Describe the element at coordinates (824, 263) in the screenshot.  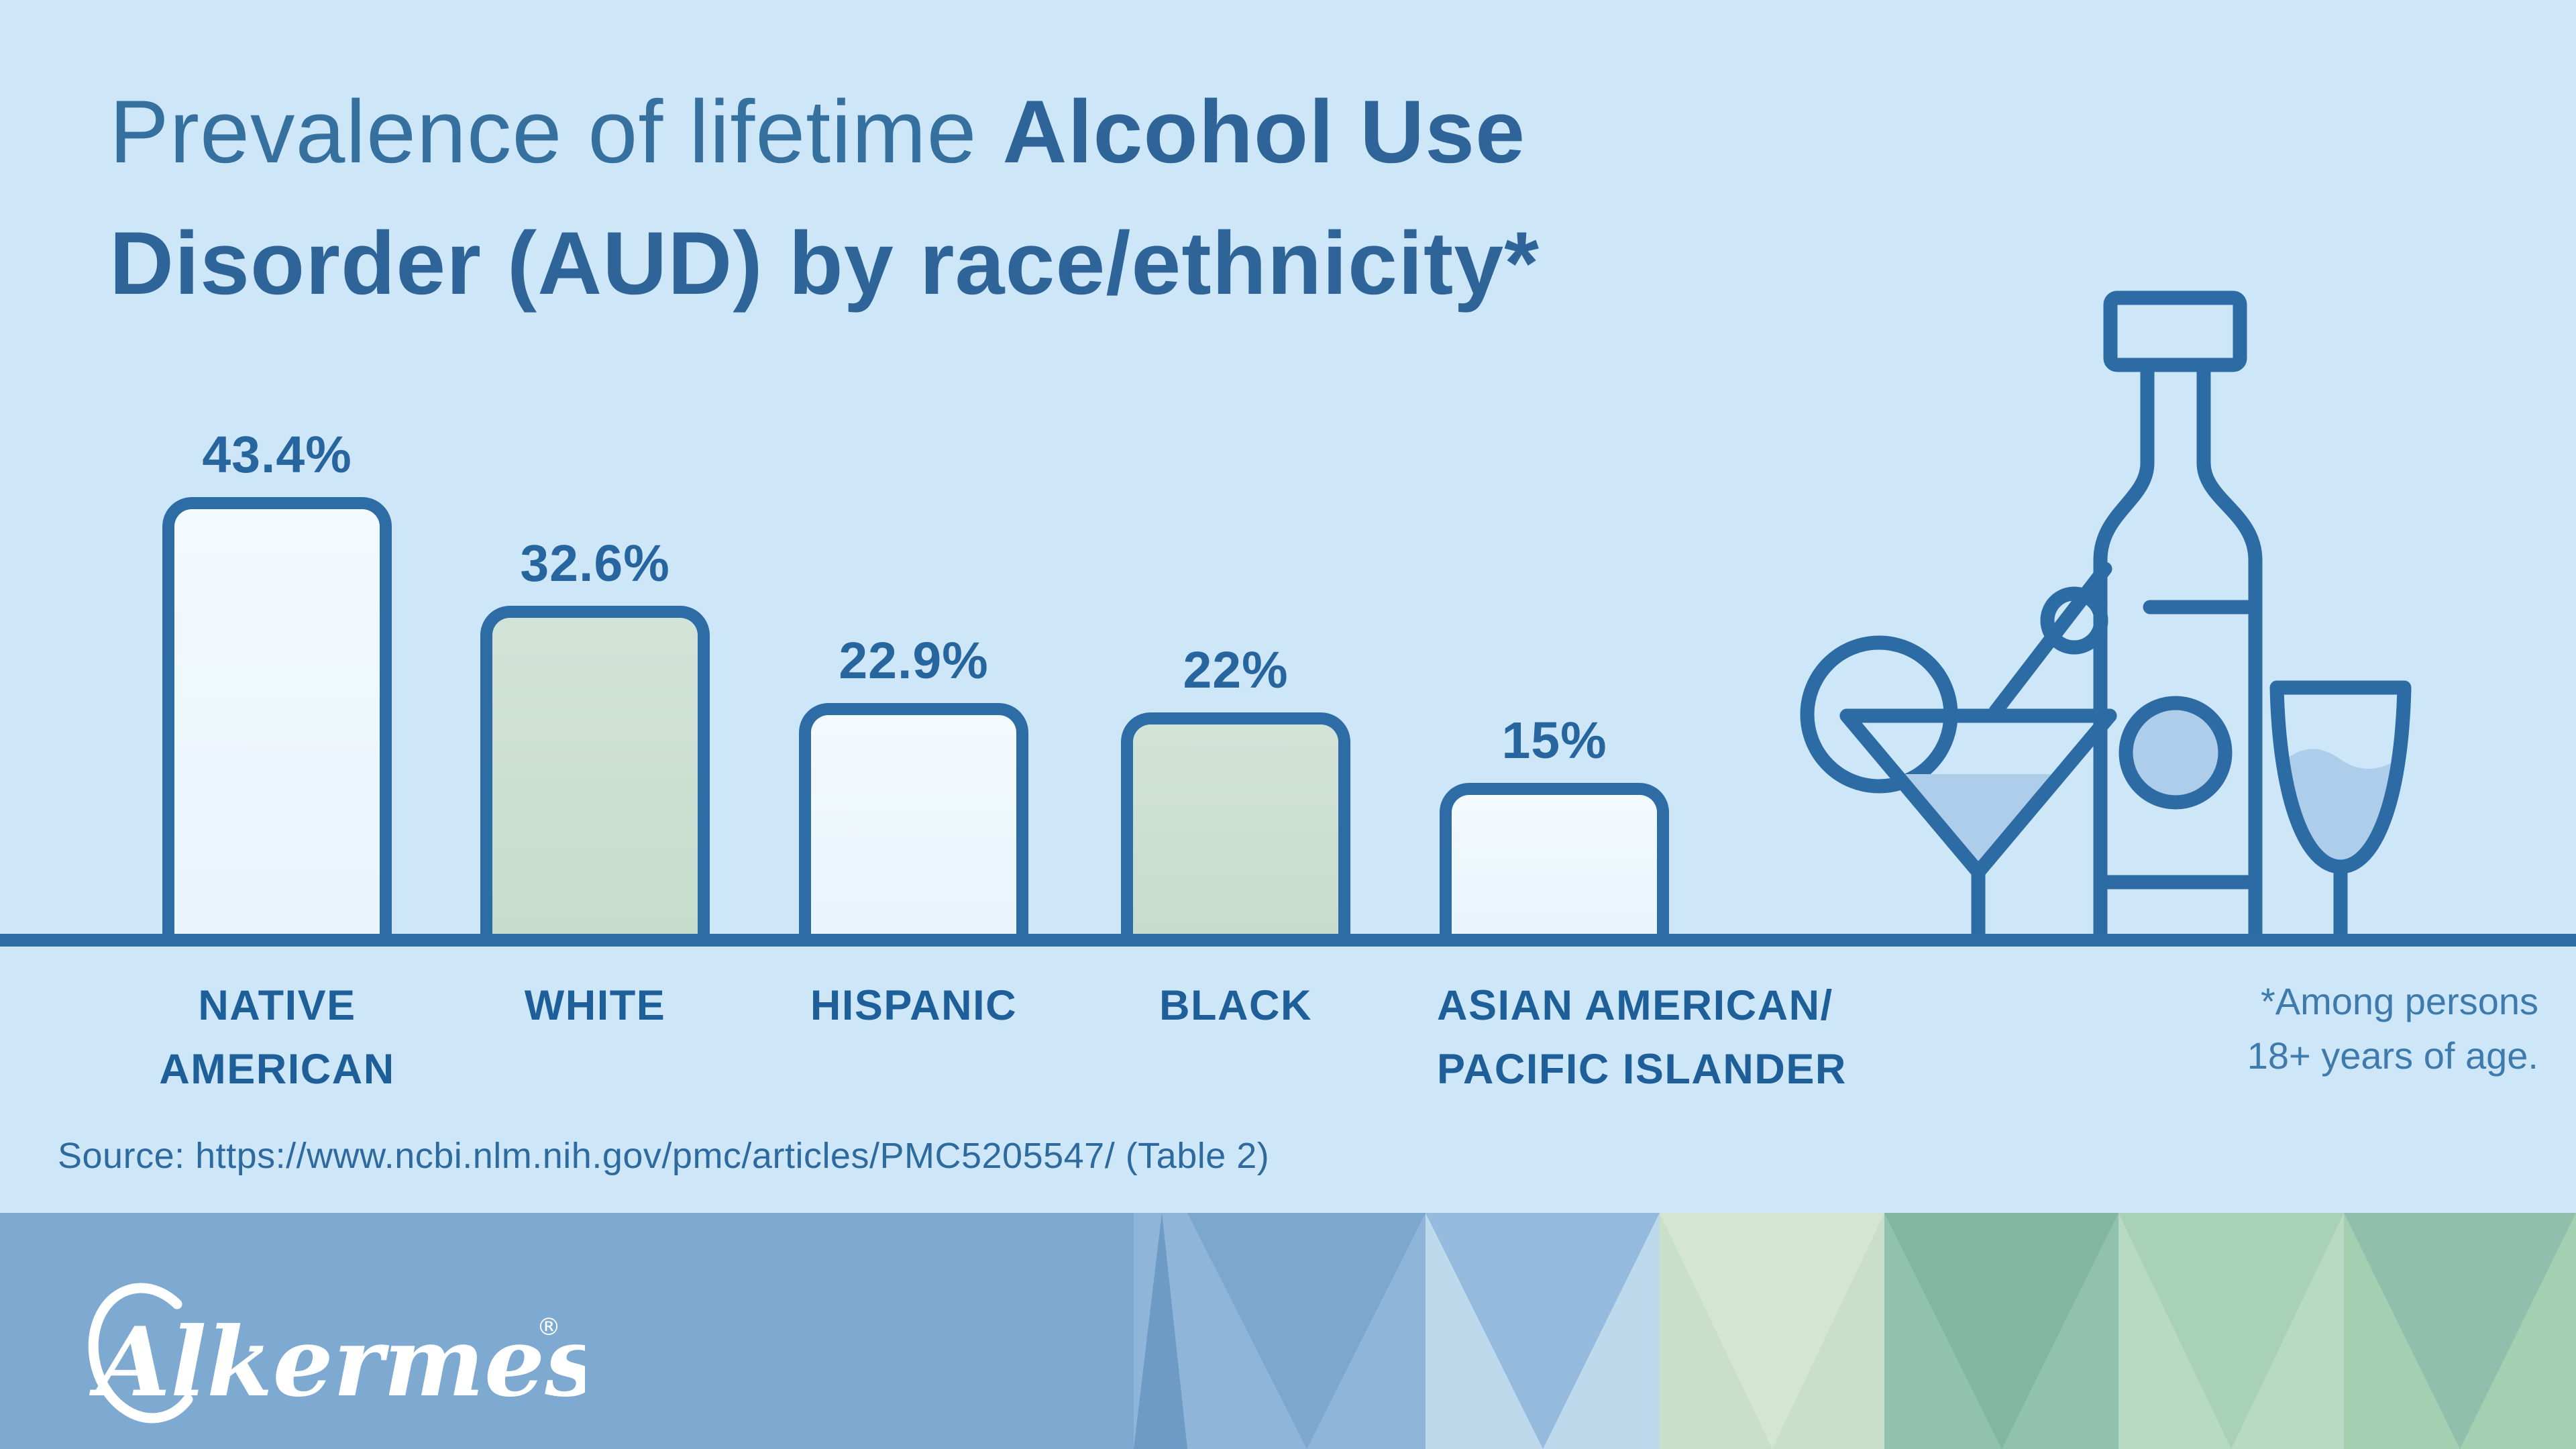
I see `title-bold-part-line2: Disorder (AUD) by race/ethnicity*` at that location.